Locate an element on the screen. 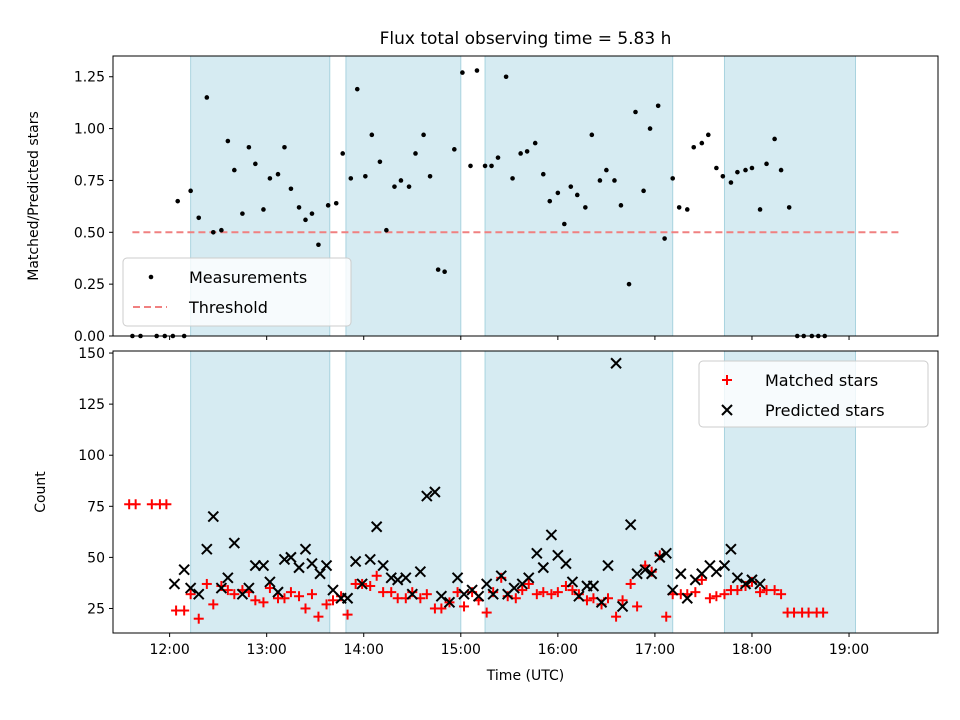  x-tick-label: 15:00 is located at coordinates (461, 650).